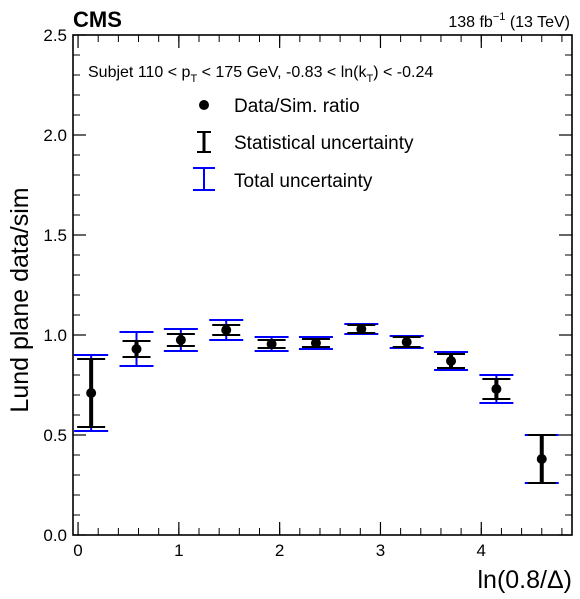  I want to click on y-tick-label: 2.0, so click(55, 135).